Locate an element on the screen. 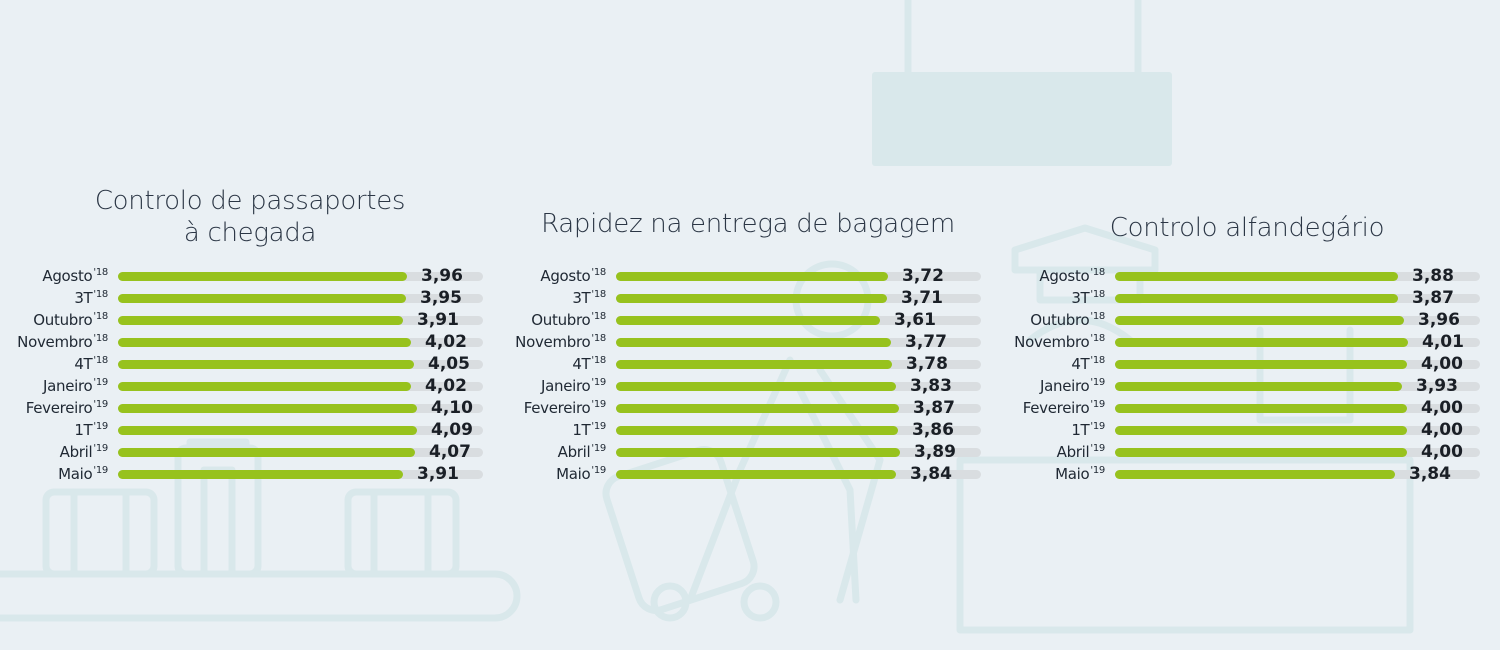 The image size is (1500, 650). bar-row: 3T'18 3,87 is located at coordinates (1247, 298).